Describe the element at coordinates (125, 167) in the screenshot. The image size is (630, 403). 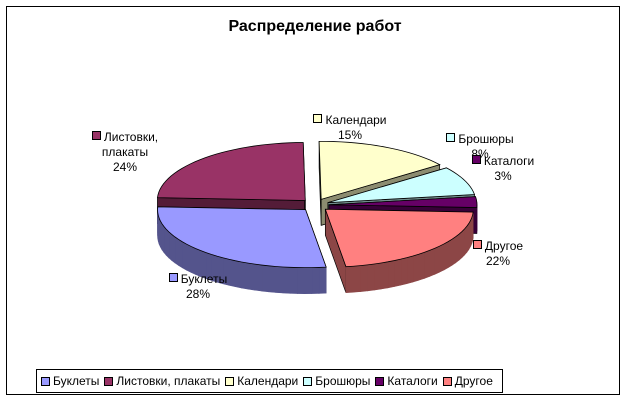
I see `label-value: 24%` at that location.